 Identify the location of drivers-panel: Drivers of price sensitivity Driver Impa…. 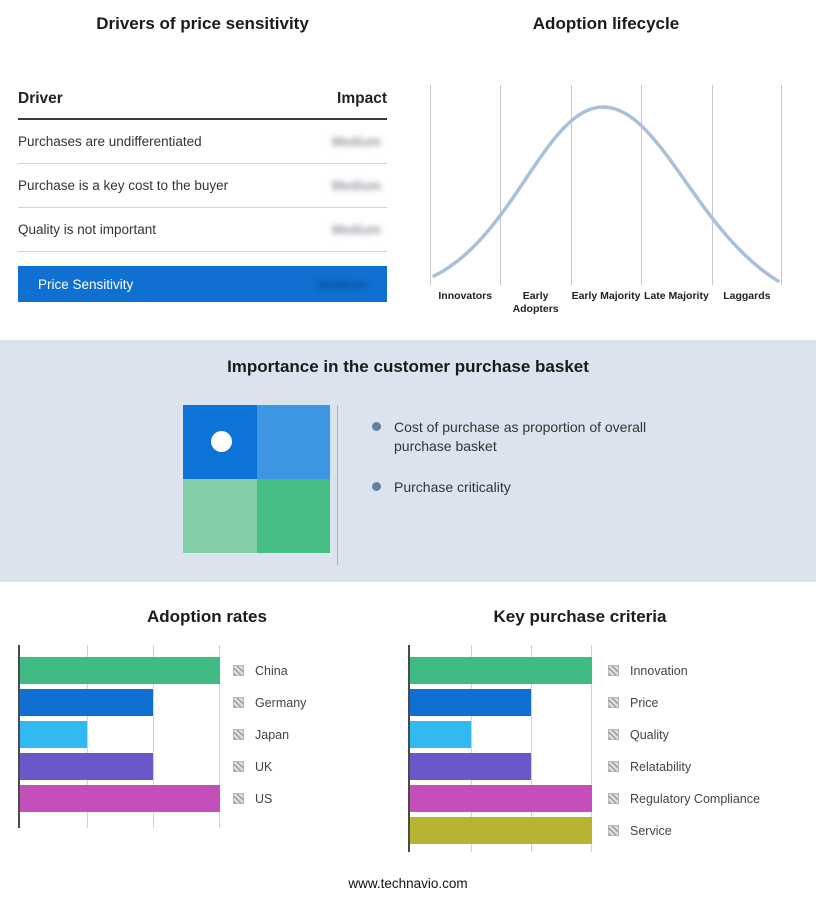
(202, 158).